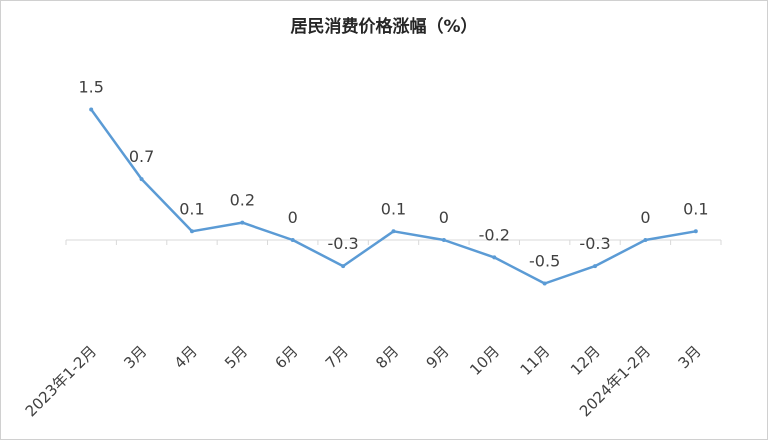 This screenshot has width=768, height=440. Describe the element at coordinates (141, 156) in the screenshot. I see `data-label: 0.7` at that location.